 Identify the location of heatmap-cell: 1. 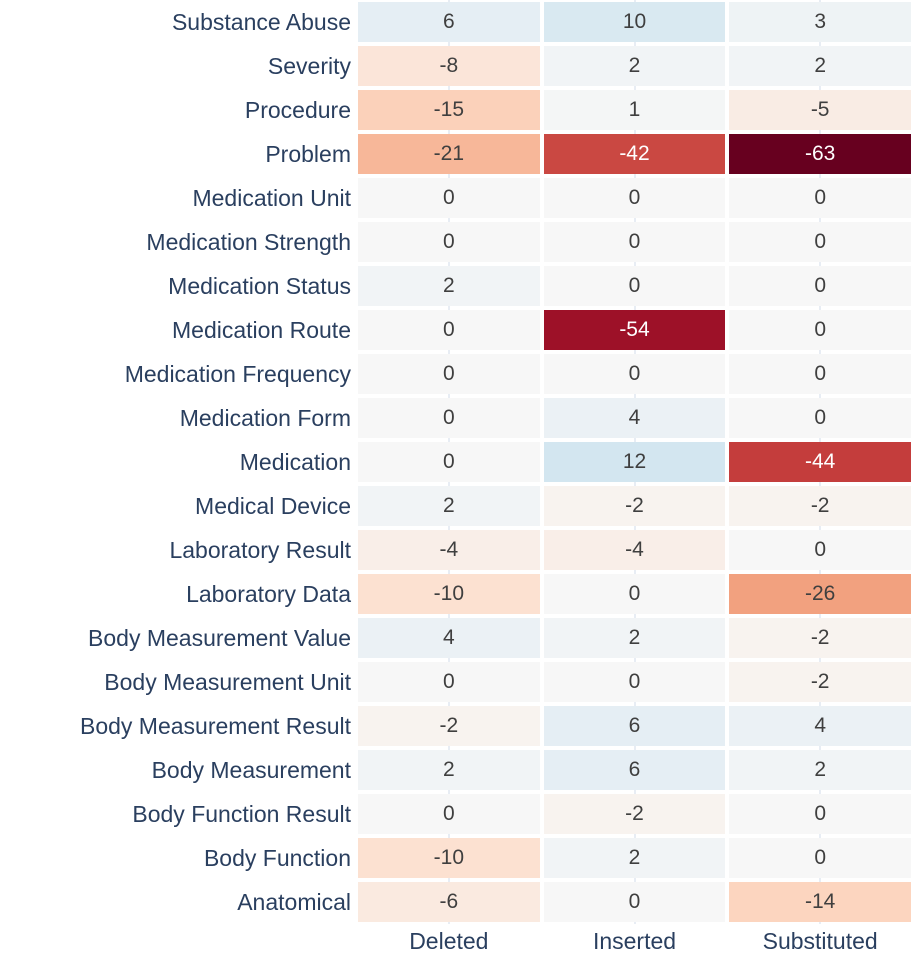
(634, 110).